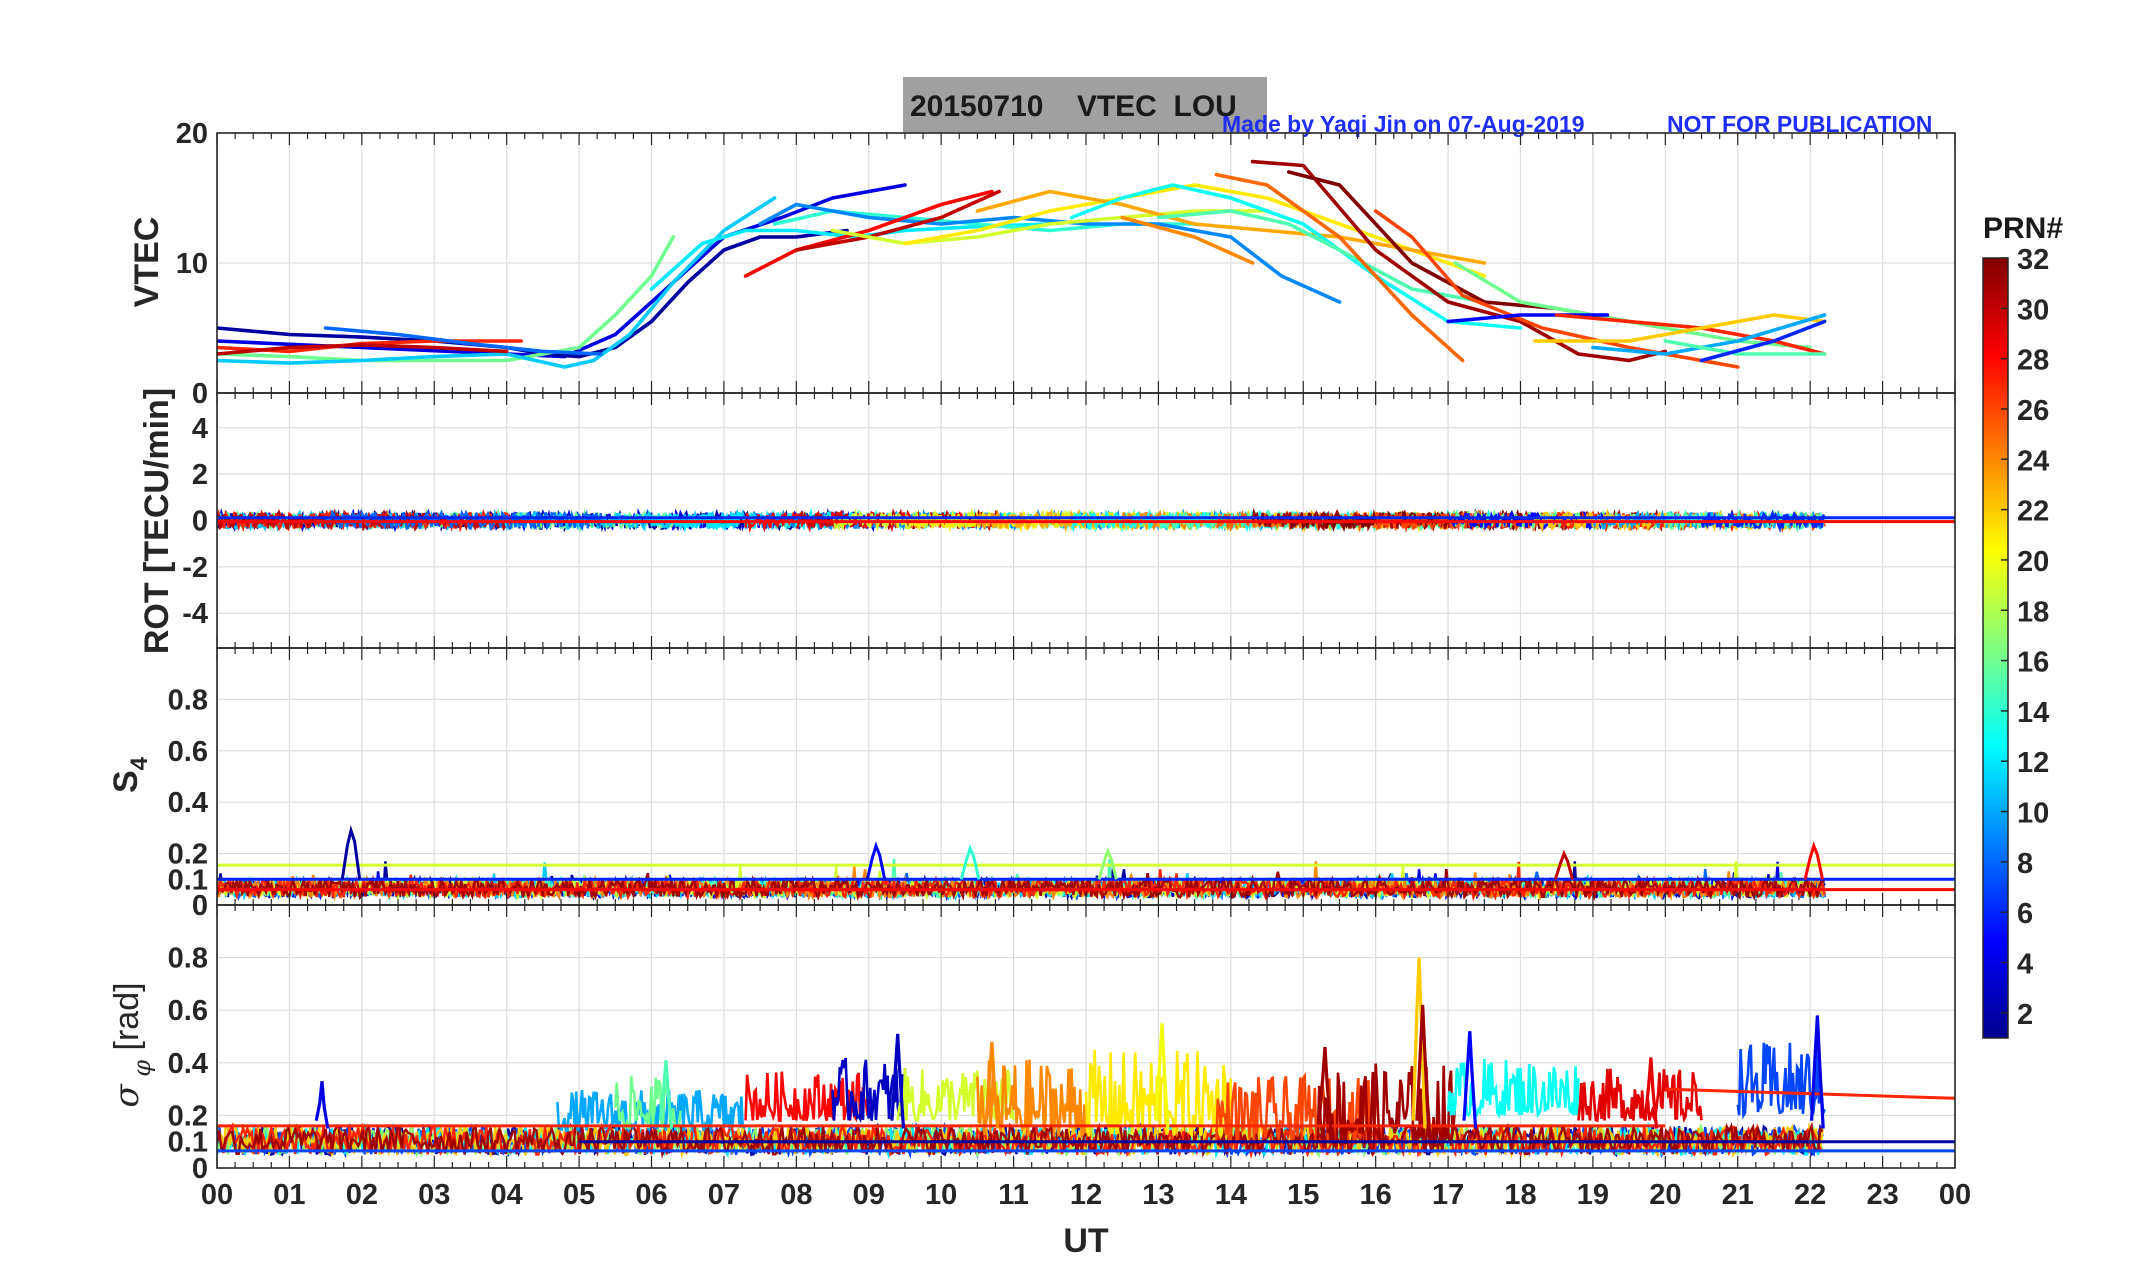  I want to click on colorbar-tick-label: 28, so click(2033, 361).